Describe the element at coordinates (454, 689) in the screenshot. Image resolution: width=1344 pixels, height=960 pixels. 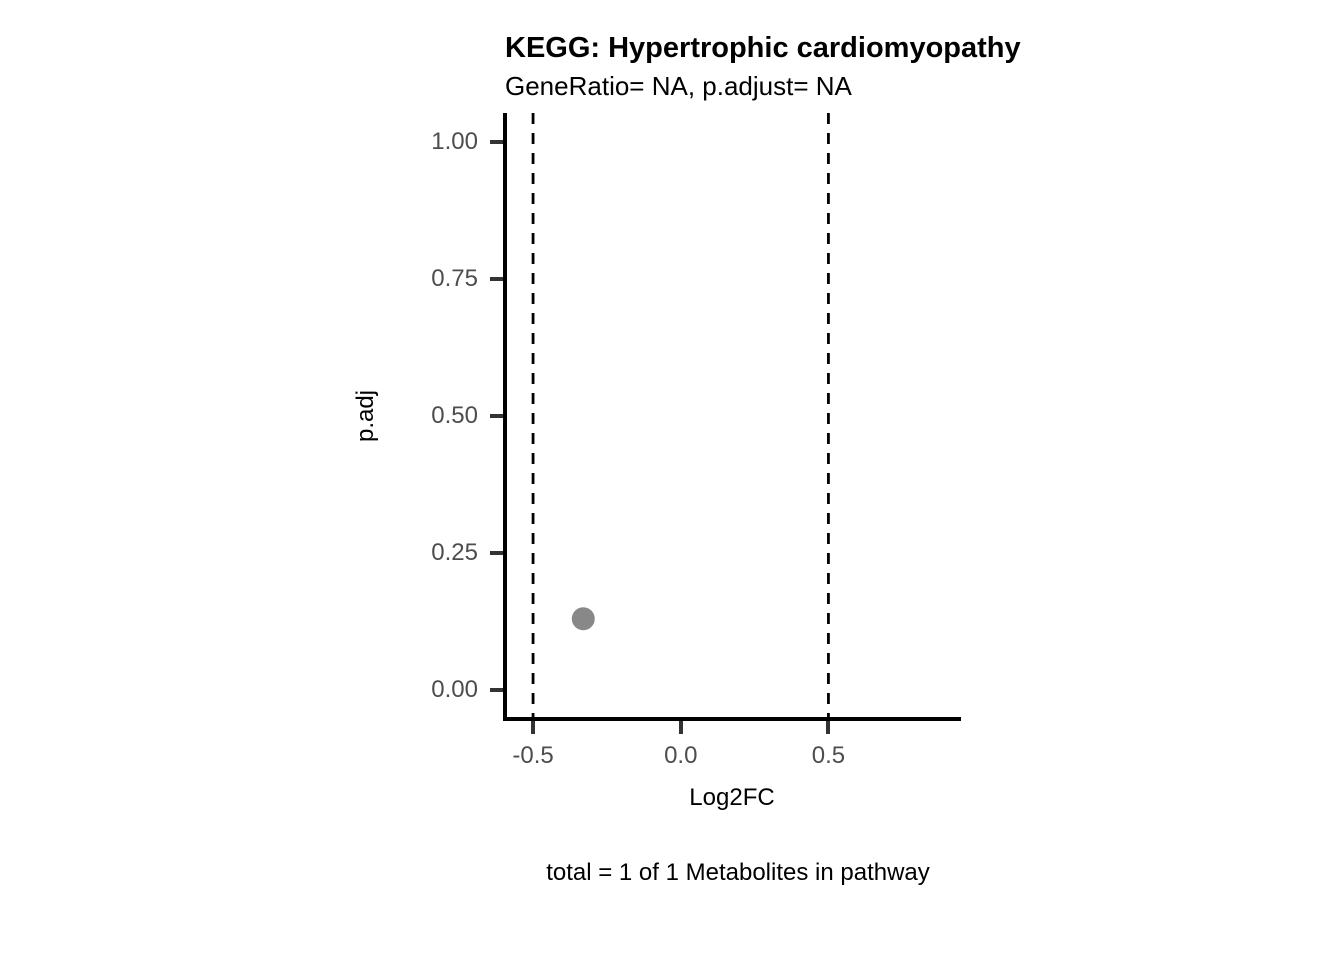
I see `y-tick-label: 0.00` at that location.